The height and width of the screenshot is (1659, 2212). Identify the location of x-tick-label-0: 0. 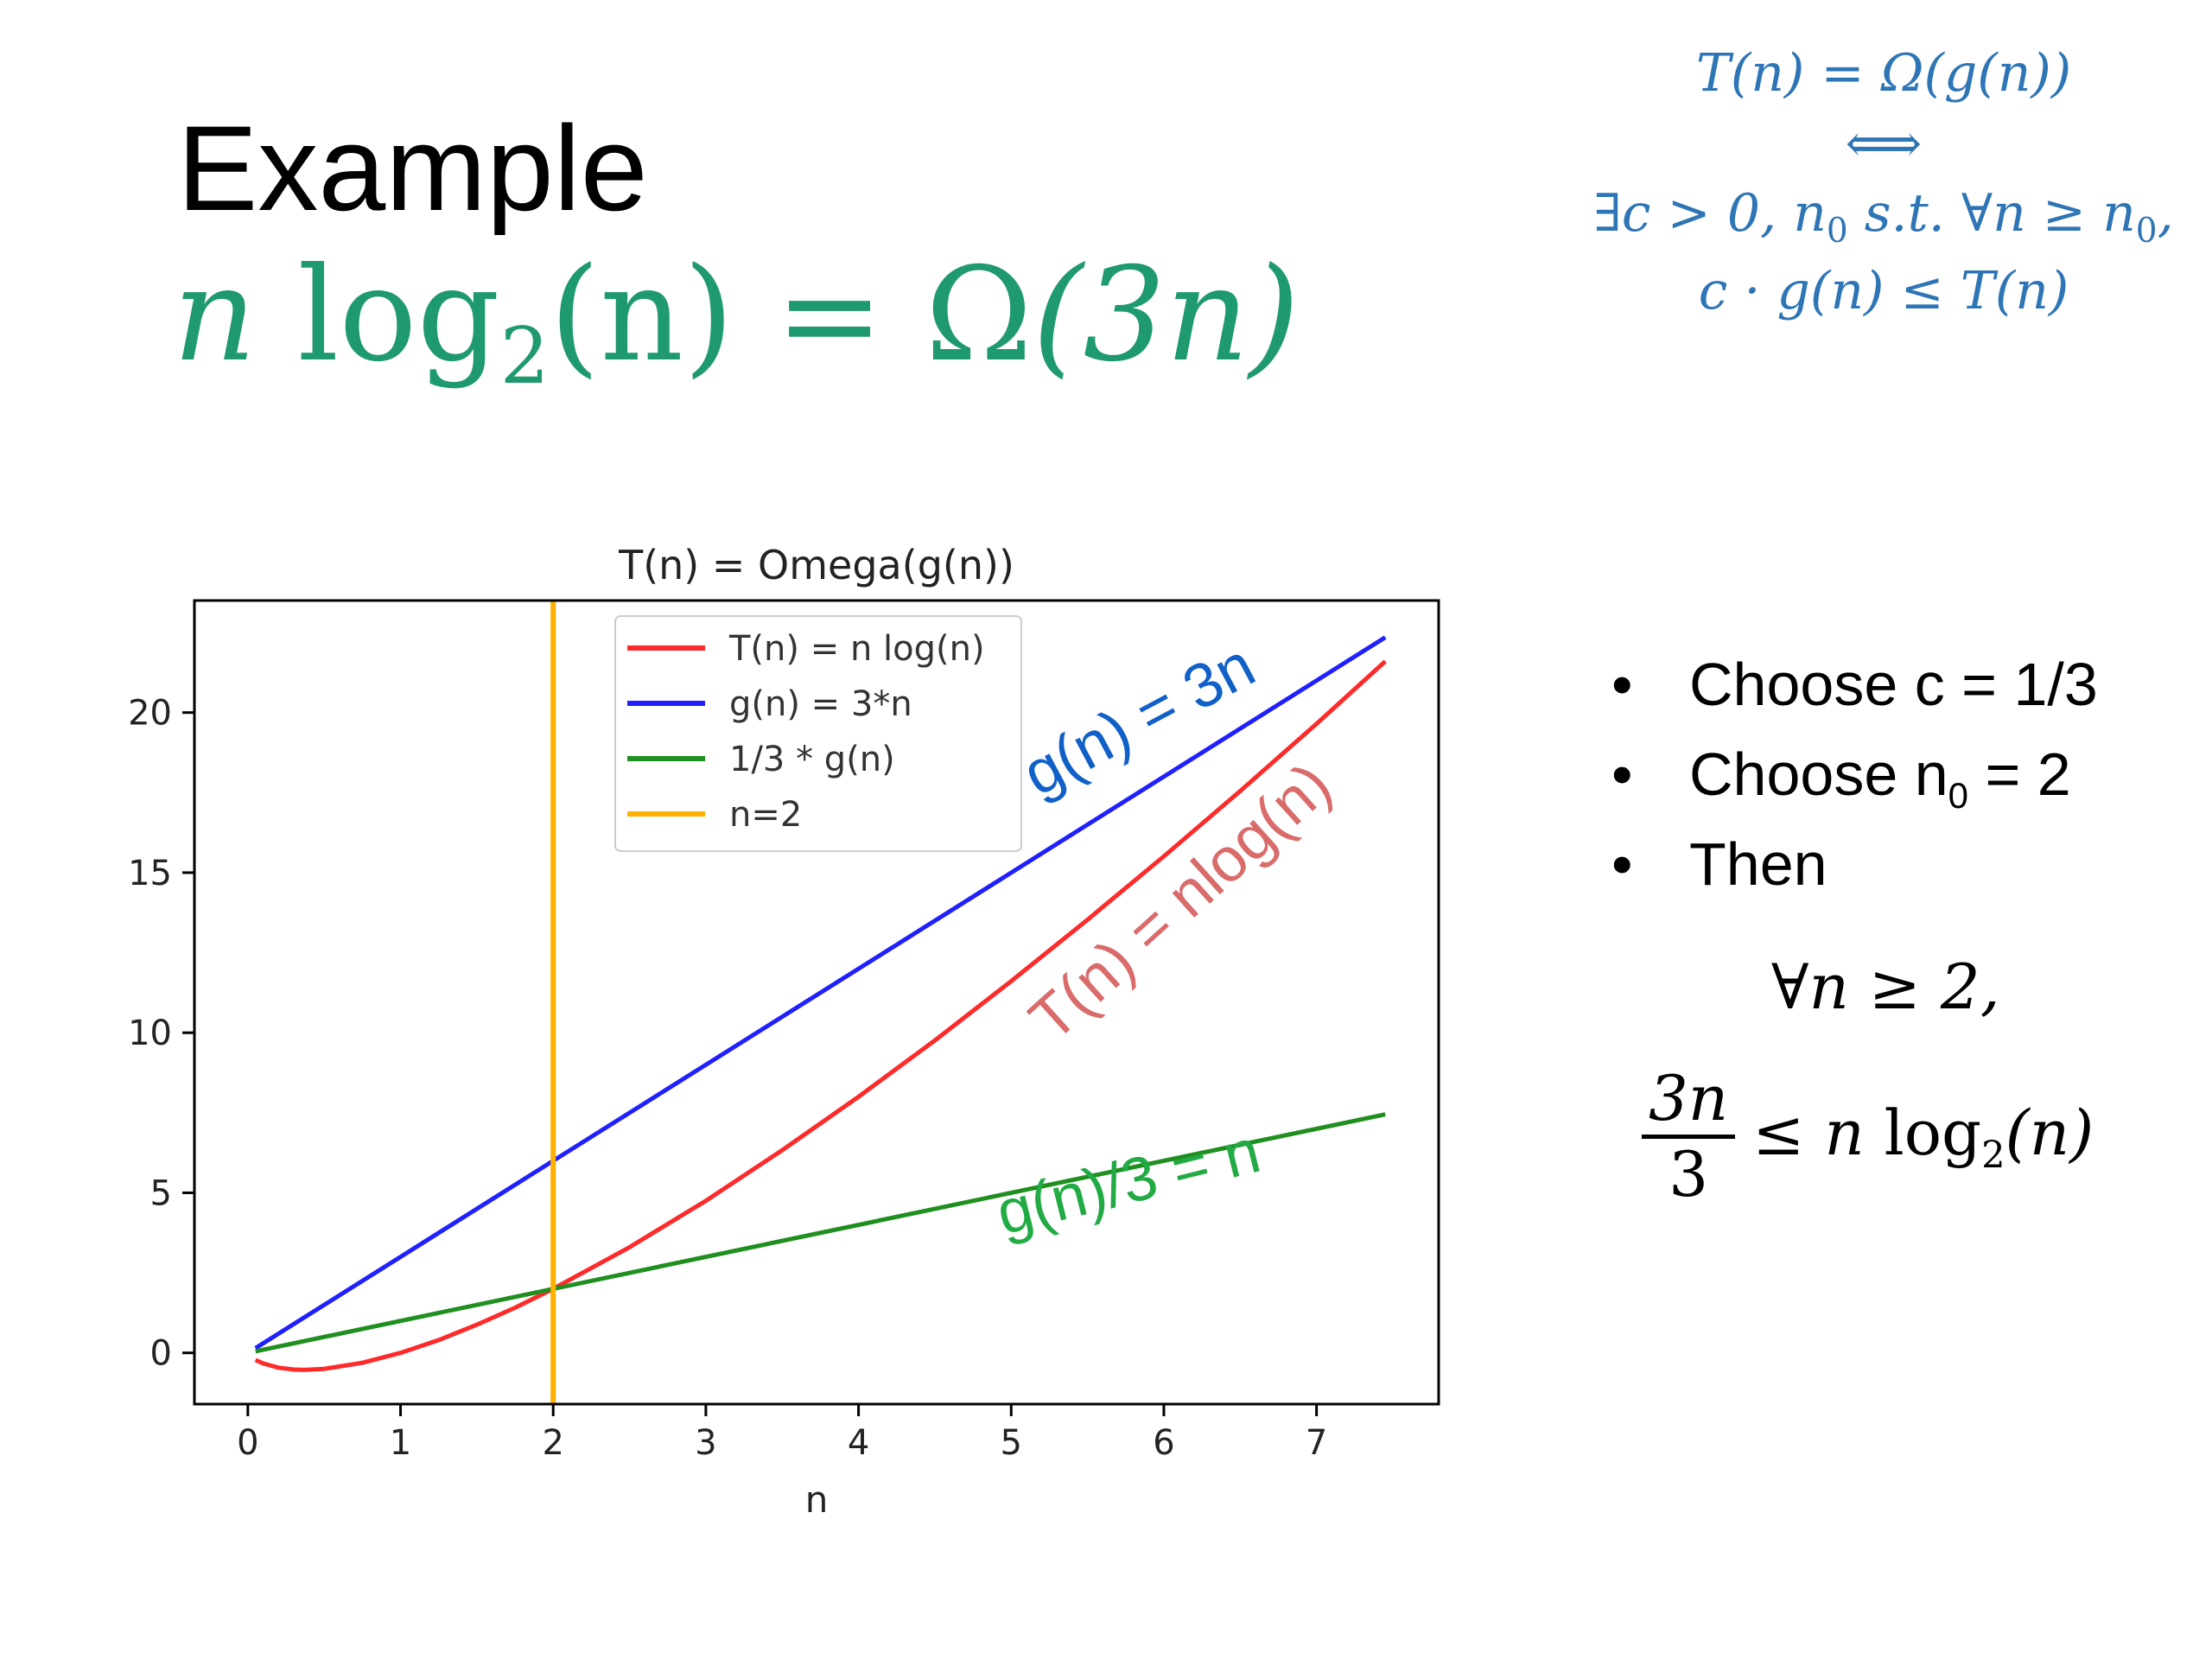
(247, 1443).